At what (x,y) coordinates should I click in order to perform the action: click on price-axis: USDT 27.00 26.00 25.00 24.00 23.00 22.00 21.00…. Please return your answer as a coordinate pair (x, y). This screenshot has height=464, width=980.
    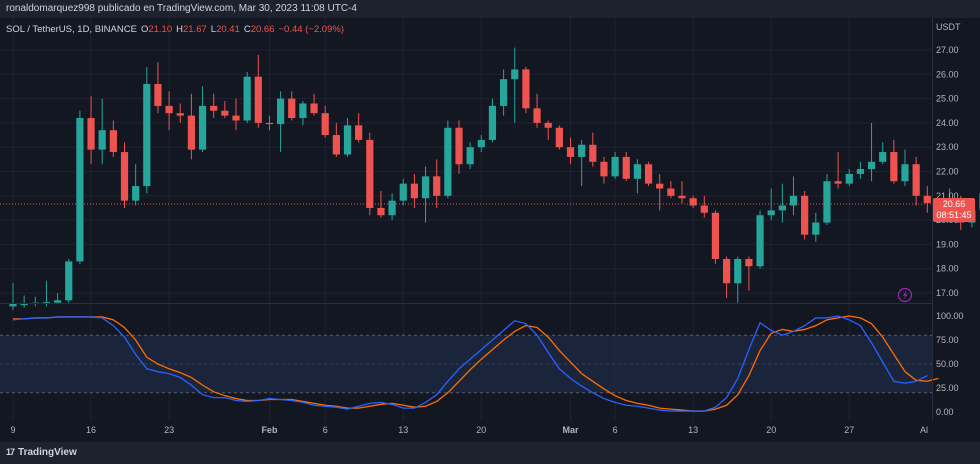
    Looking at the image, I should click on (948, 160).